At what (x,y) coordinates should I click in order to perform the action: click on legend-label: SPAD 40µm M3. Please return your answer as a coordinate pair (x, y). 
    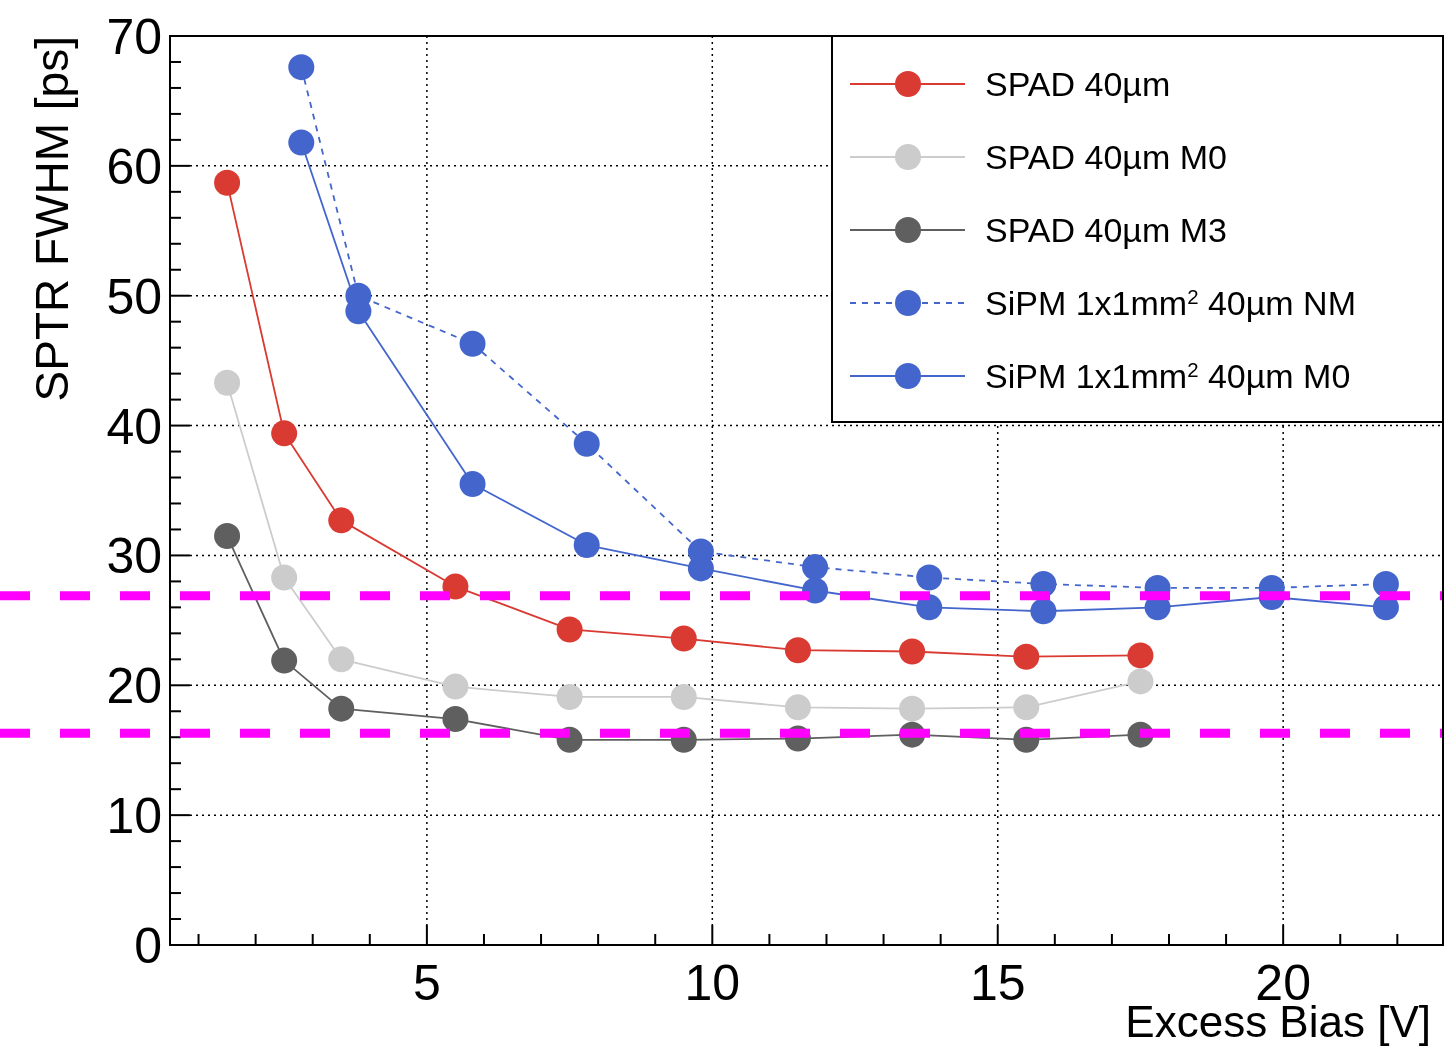
    Looking at the image, I should click on (1106, 230).